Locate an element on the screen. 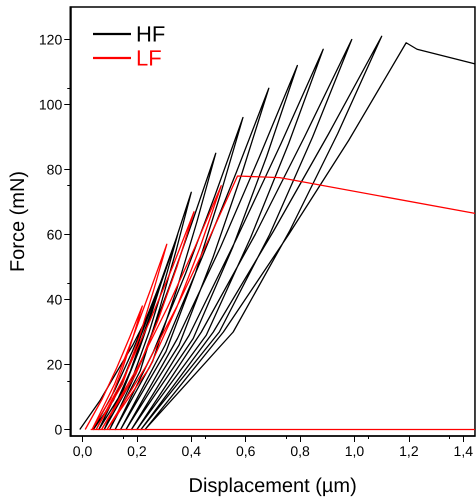 The height and width of the screenshot is (502, 476). y-tick-label: 60 is located at coordinates (54, 234).